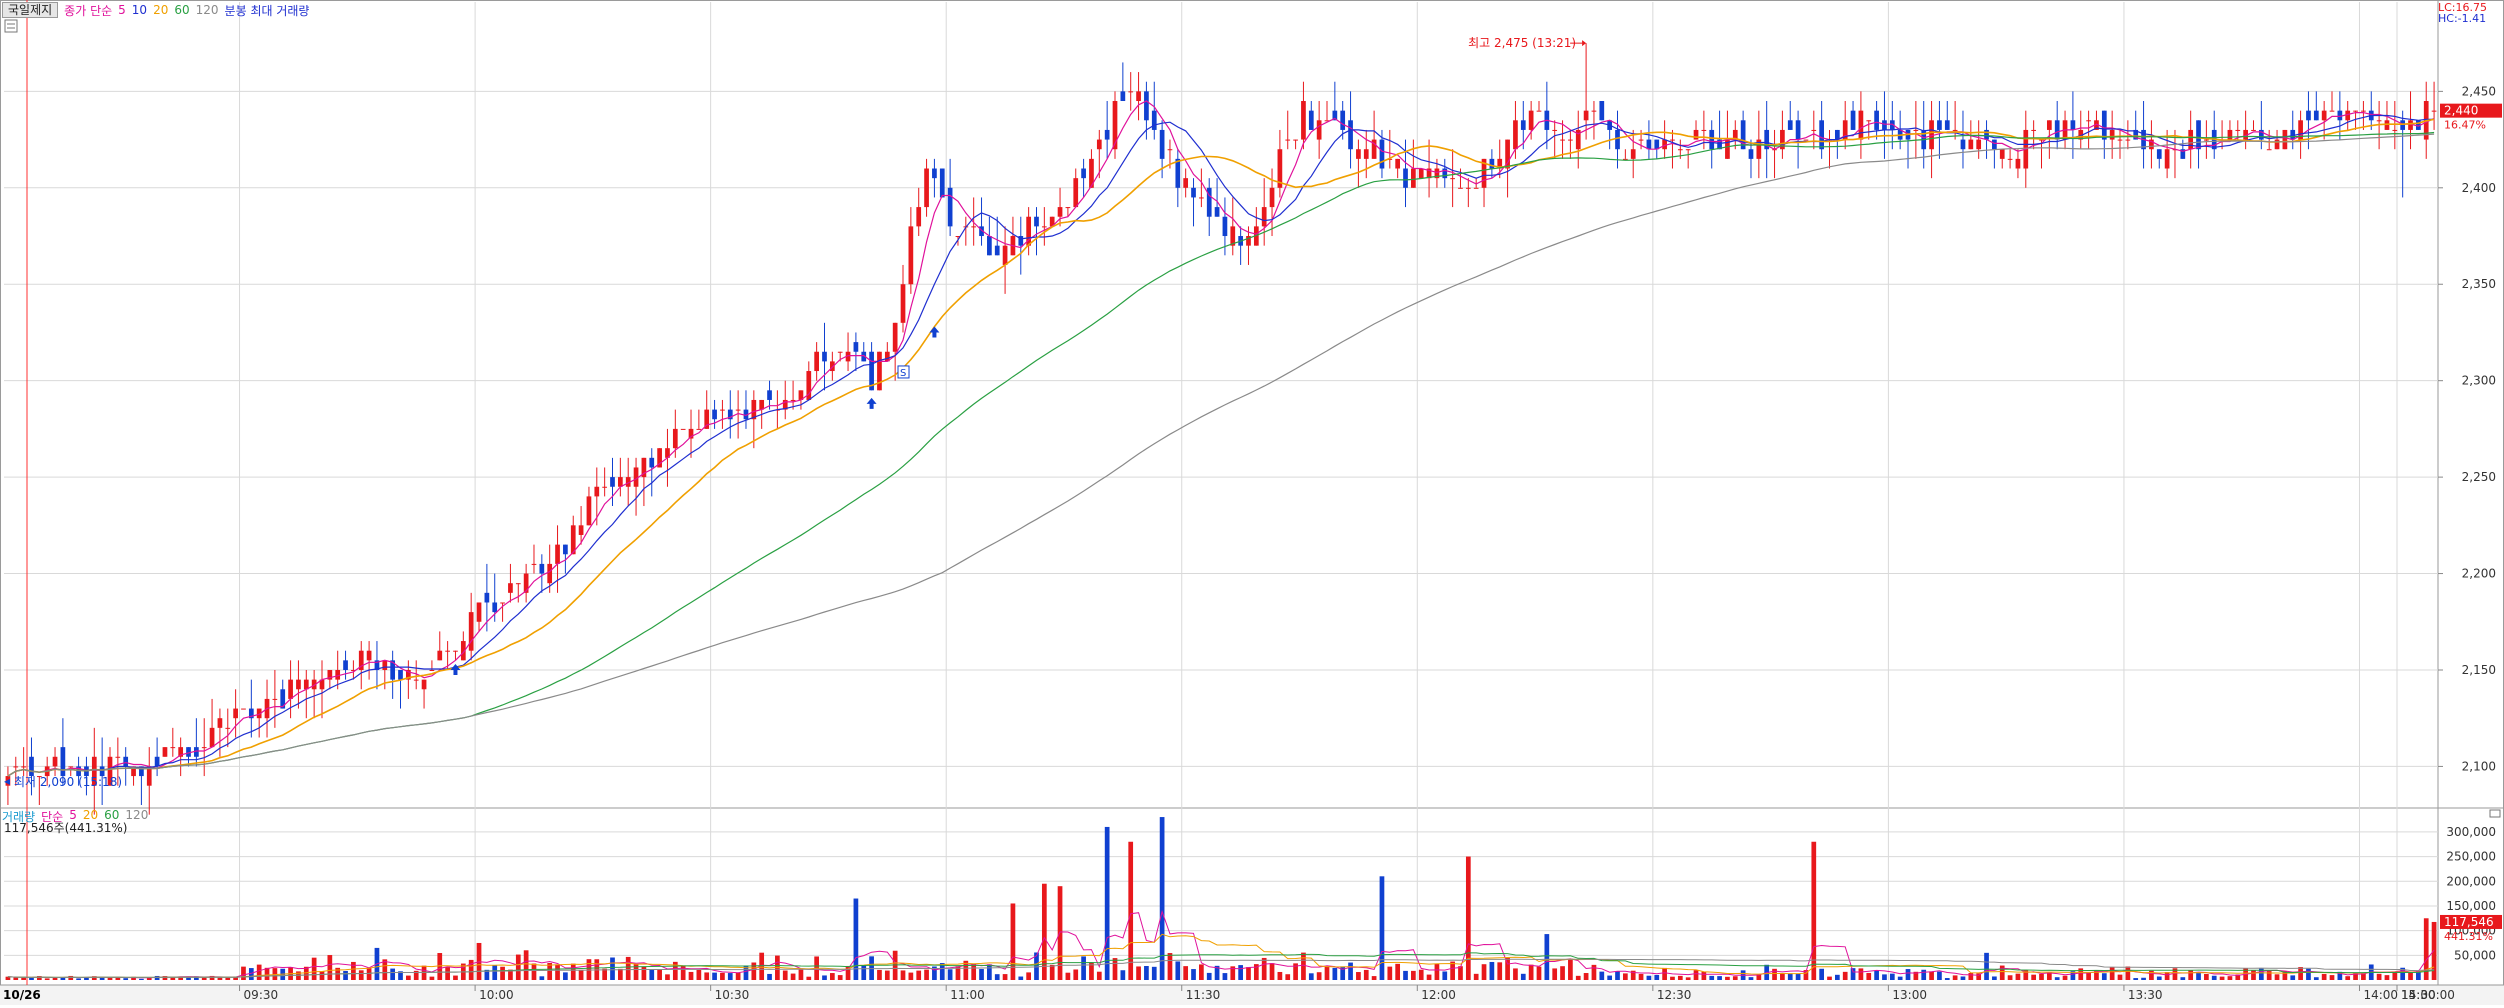 Image resolution: width=2504 pixels, height=1008 pixels. What do you see at coordinates (88, 10) in the screenshot?
I see `ma-legend-label: 종가 단순` at bounding box center [88, 10].